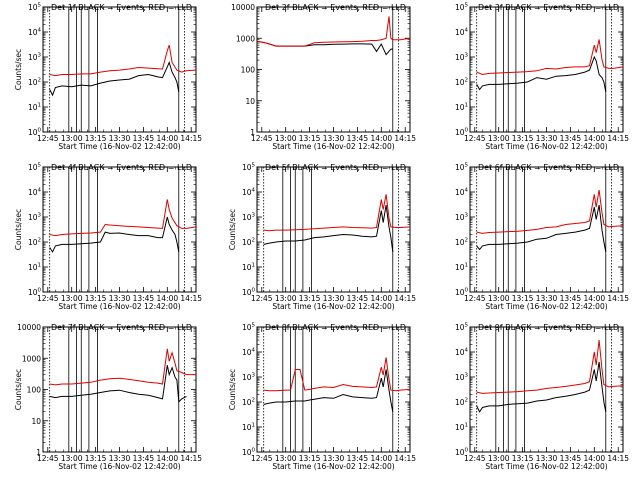 The height and width of the screenshot is (480, 640). What do you see at coordinates (335, 167) in the screenshot?
I see `chart-title: Det 5f BLACK = Events, RED = LLD` at bounding box center [335, 167].